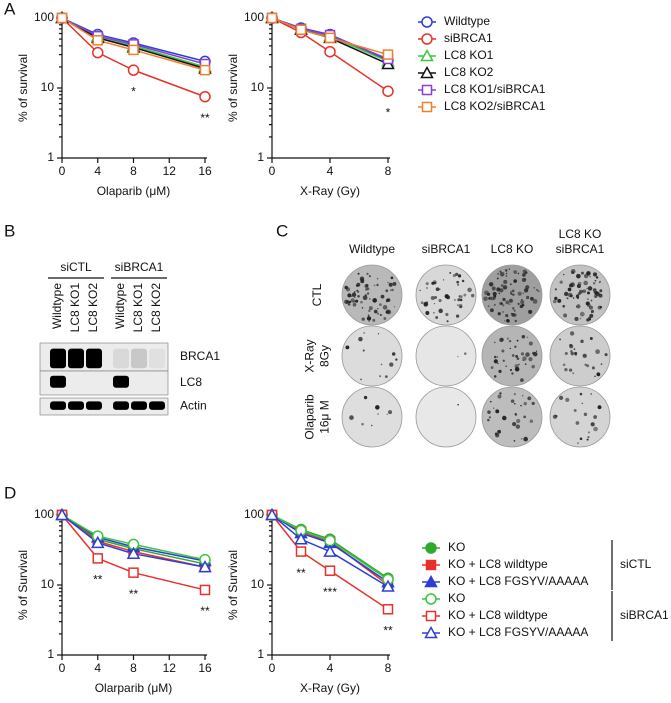 The height and width of the screenshot is (703, 671). I want to click on blot-lane-label: LC8 KO1, so click(75, 308).